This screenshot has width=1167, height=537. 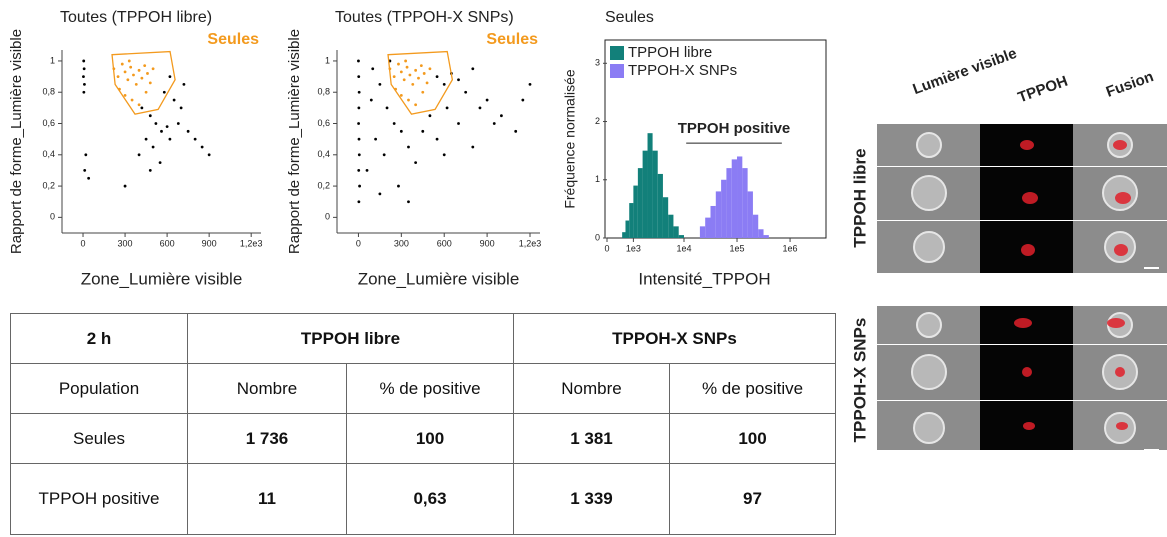 What do you see at coordinates (597, 237) in the screenshot?
I see `y-tick-label: 0` at bounding box center [597, 237].